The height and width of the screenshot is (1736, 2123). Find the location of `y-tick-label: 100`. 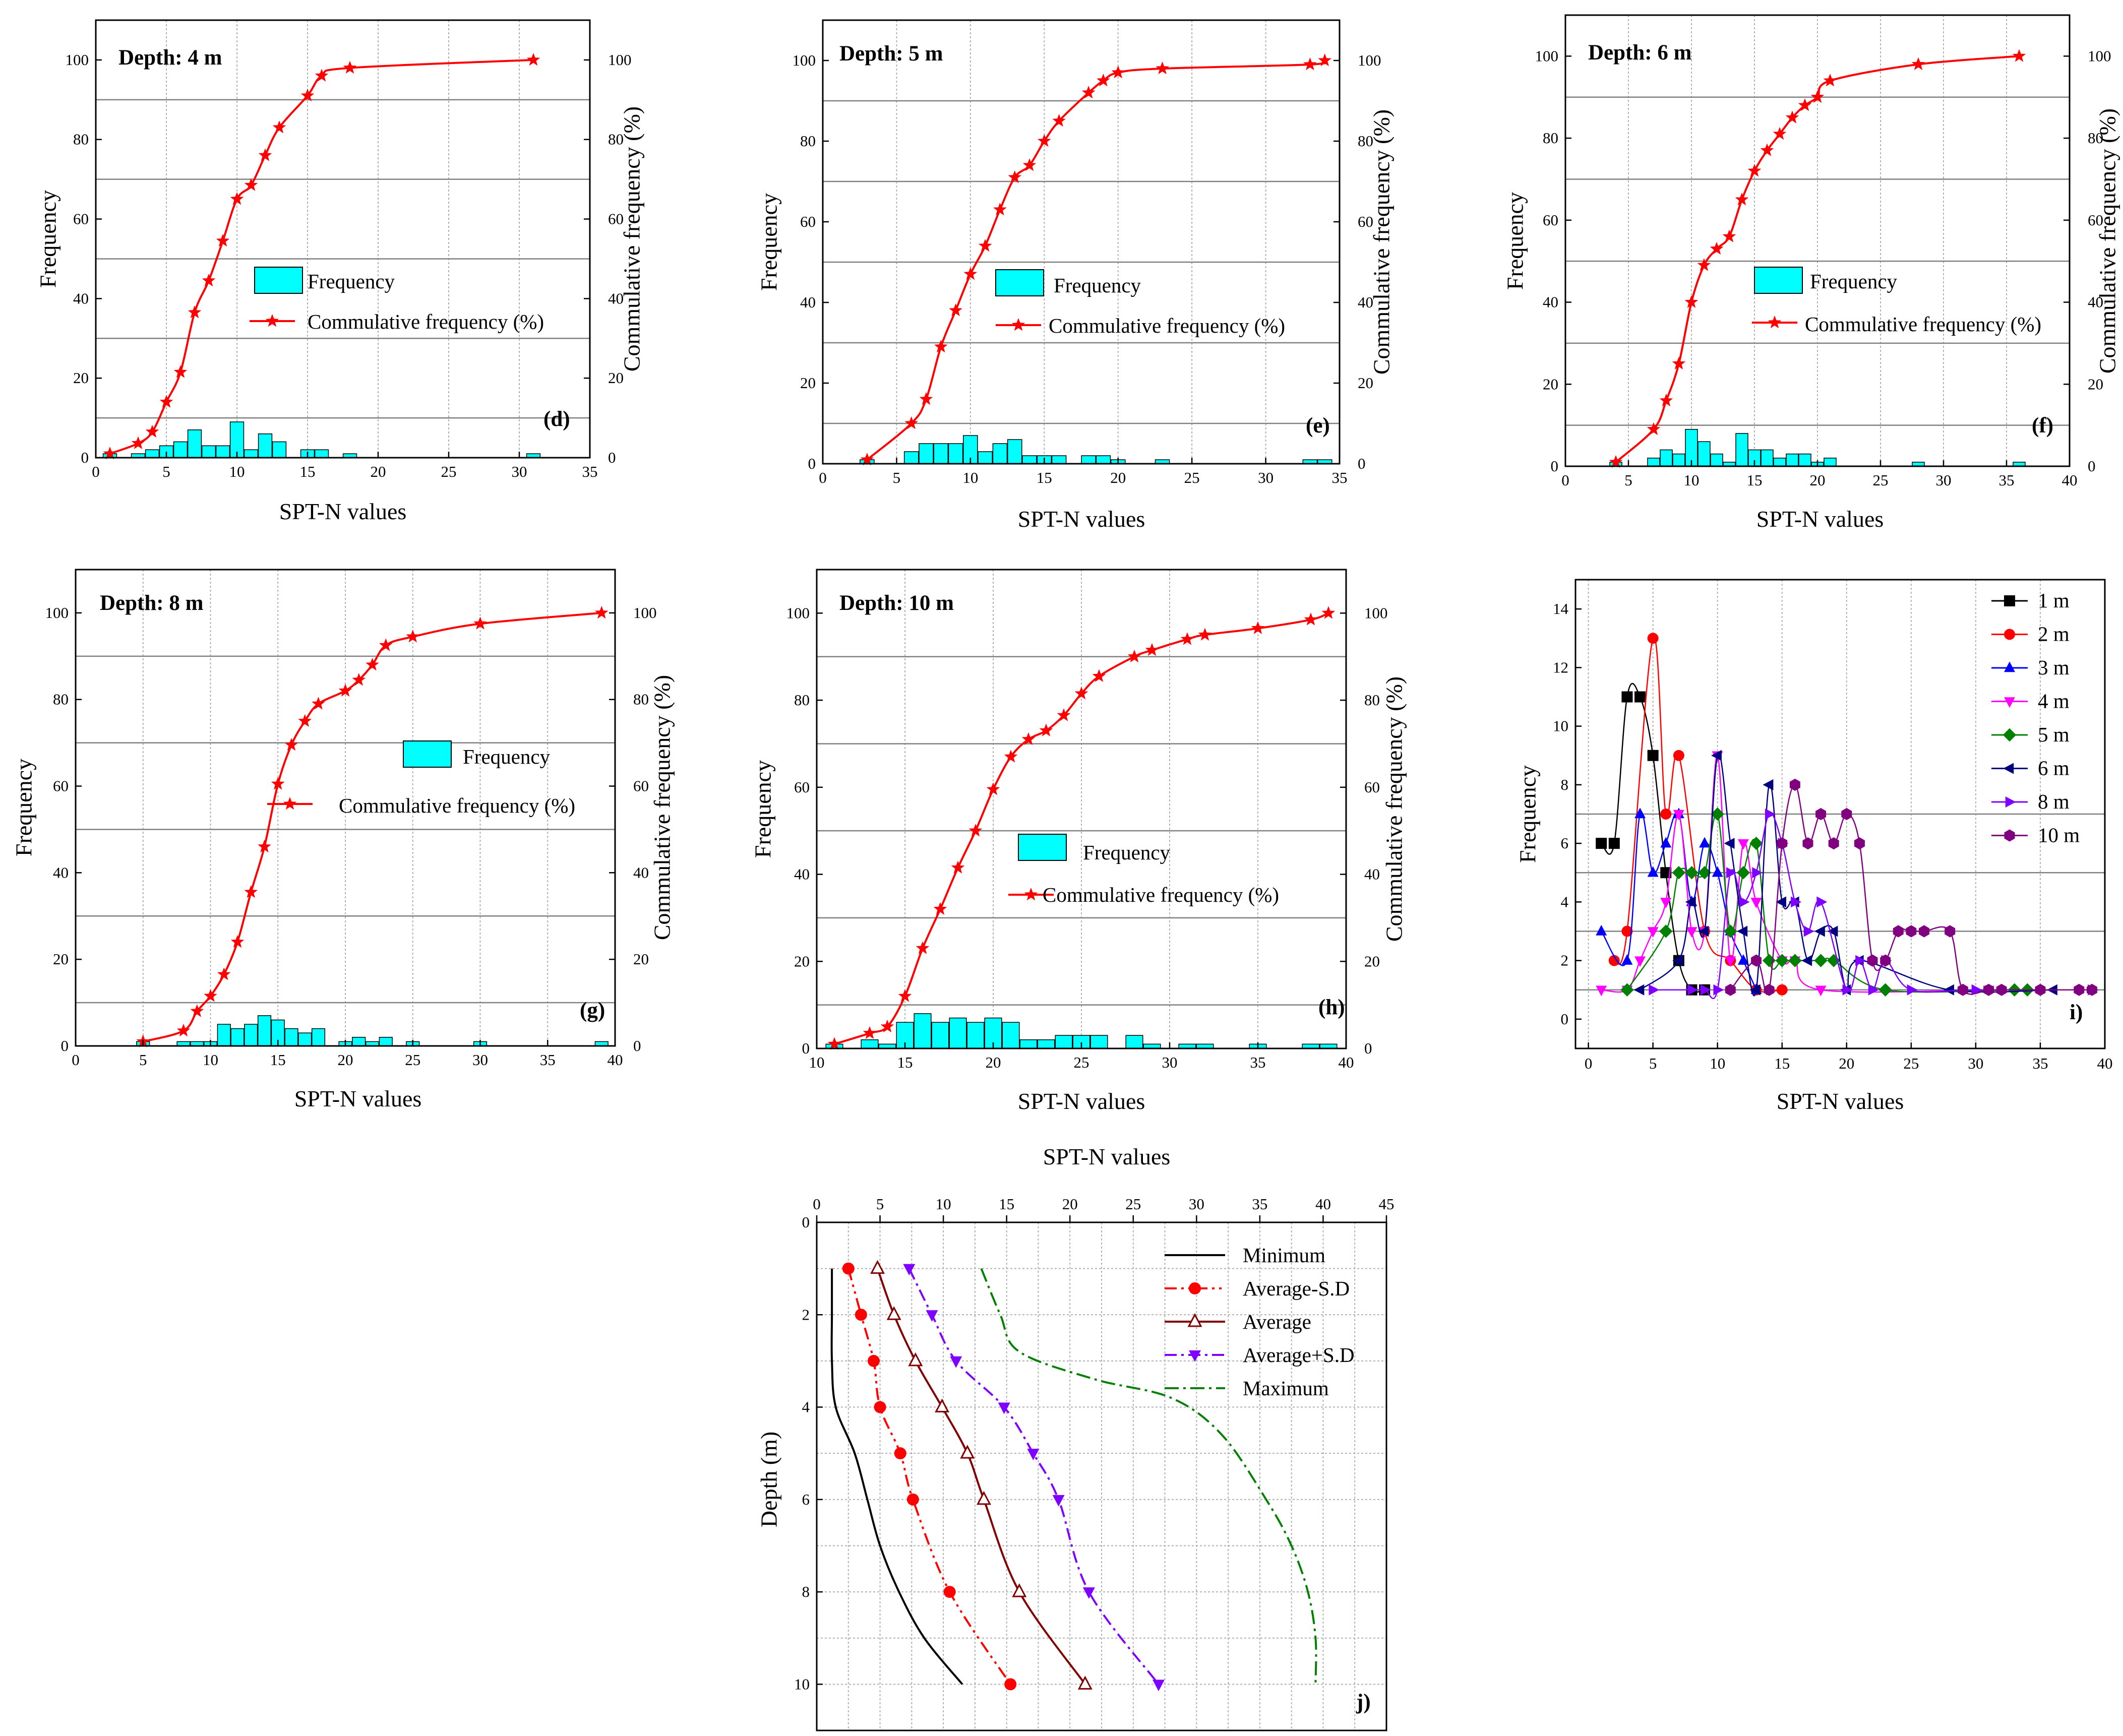

y-tick-label: 100 is located at coordinates (57, 613).